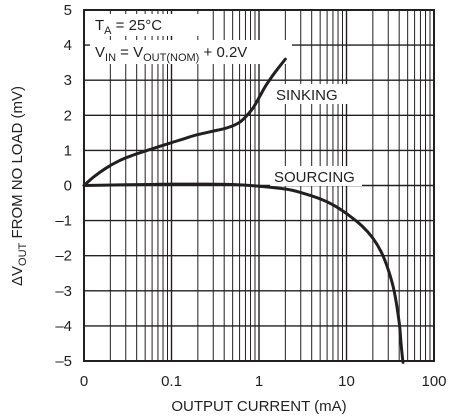  I want to click on vin-label-a-sub: IN, so click(110, 58).